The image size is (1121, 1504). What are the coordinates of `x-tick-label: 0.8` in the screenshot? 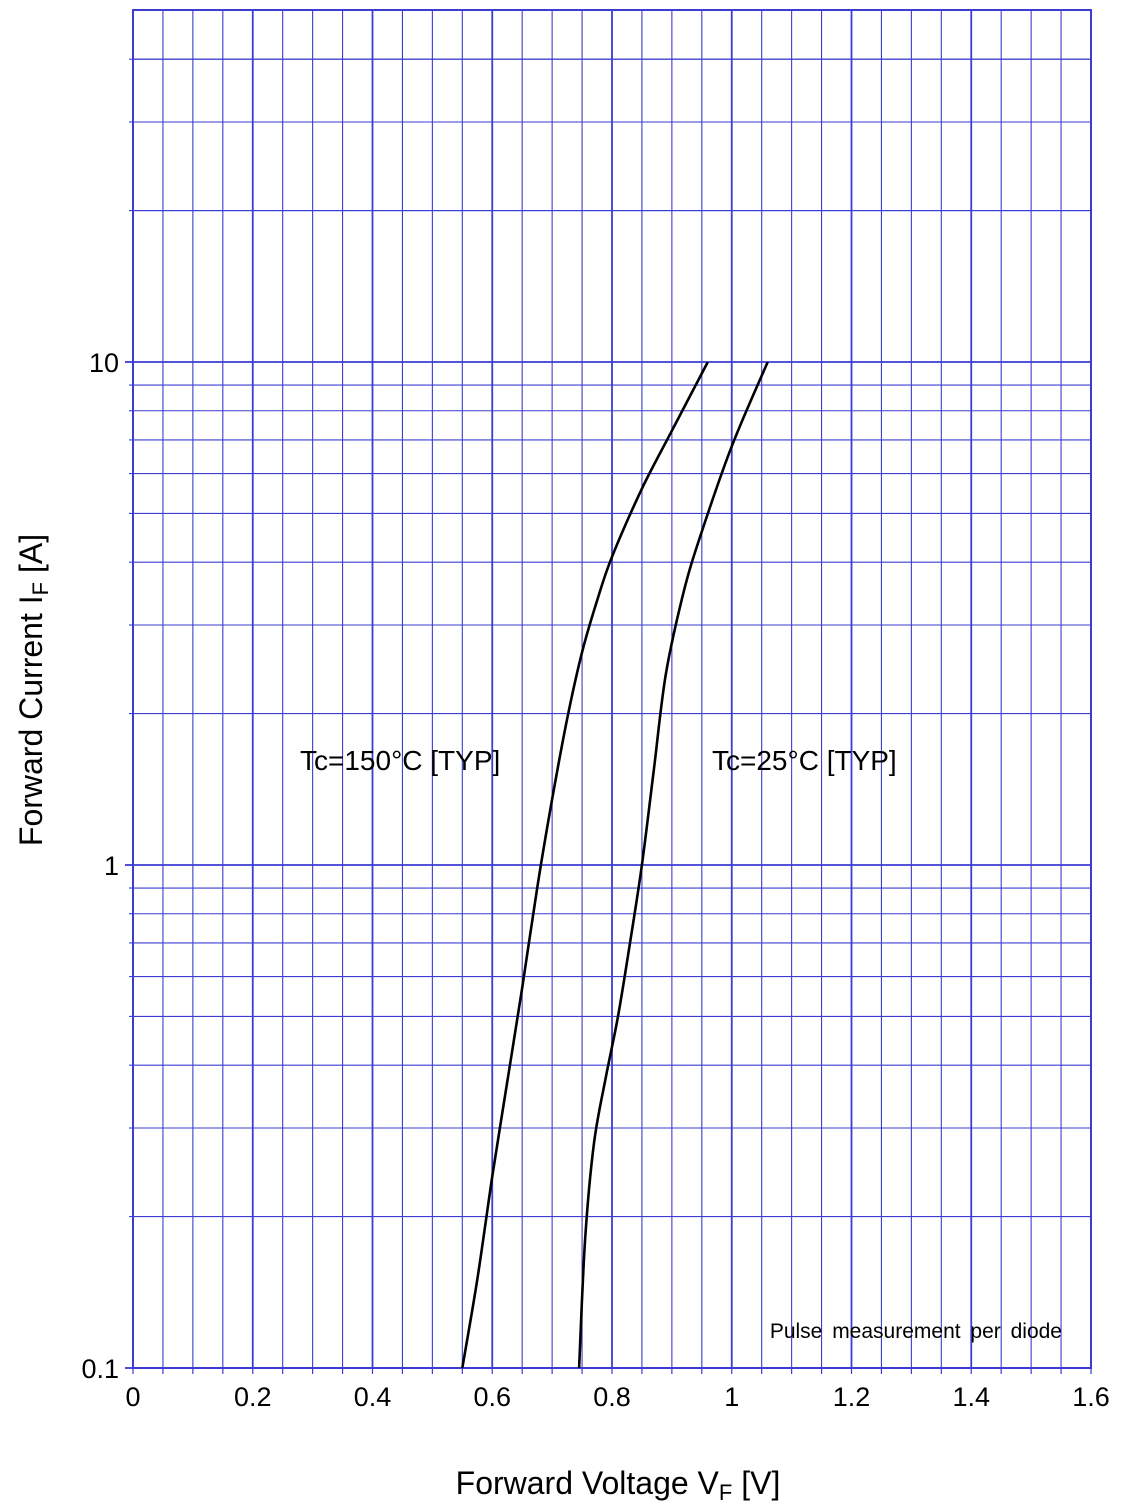 It's located at (612, 1397).